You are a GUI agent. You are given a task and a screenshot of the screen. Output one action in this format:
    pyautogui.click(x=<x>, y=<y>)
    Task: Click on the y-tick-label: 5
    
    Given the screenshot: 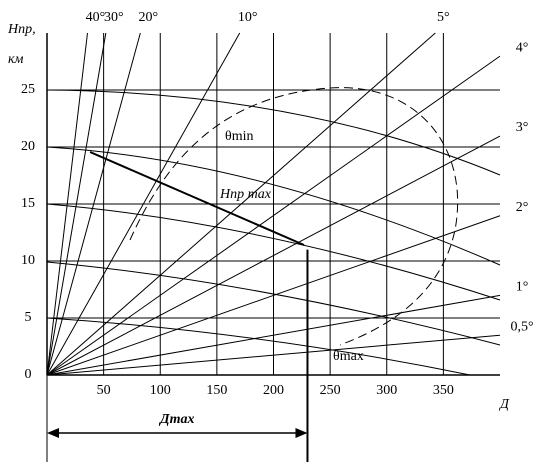 What is the action you would take?
    pyautogui.click(x=28, y=317)
    